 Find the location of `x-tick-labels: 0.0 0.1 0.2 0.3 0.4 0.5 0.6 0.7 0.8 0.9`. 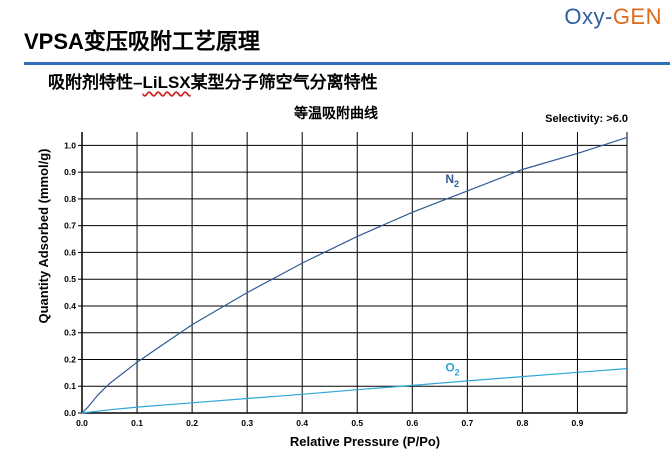

x-tick-labels: 0.0 0.1 0.2 0.3 0.4 0.5 0.6 0.7 0.8 0.9 is located at coordinates (330, 423).